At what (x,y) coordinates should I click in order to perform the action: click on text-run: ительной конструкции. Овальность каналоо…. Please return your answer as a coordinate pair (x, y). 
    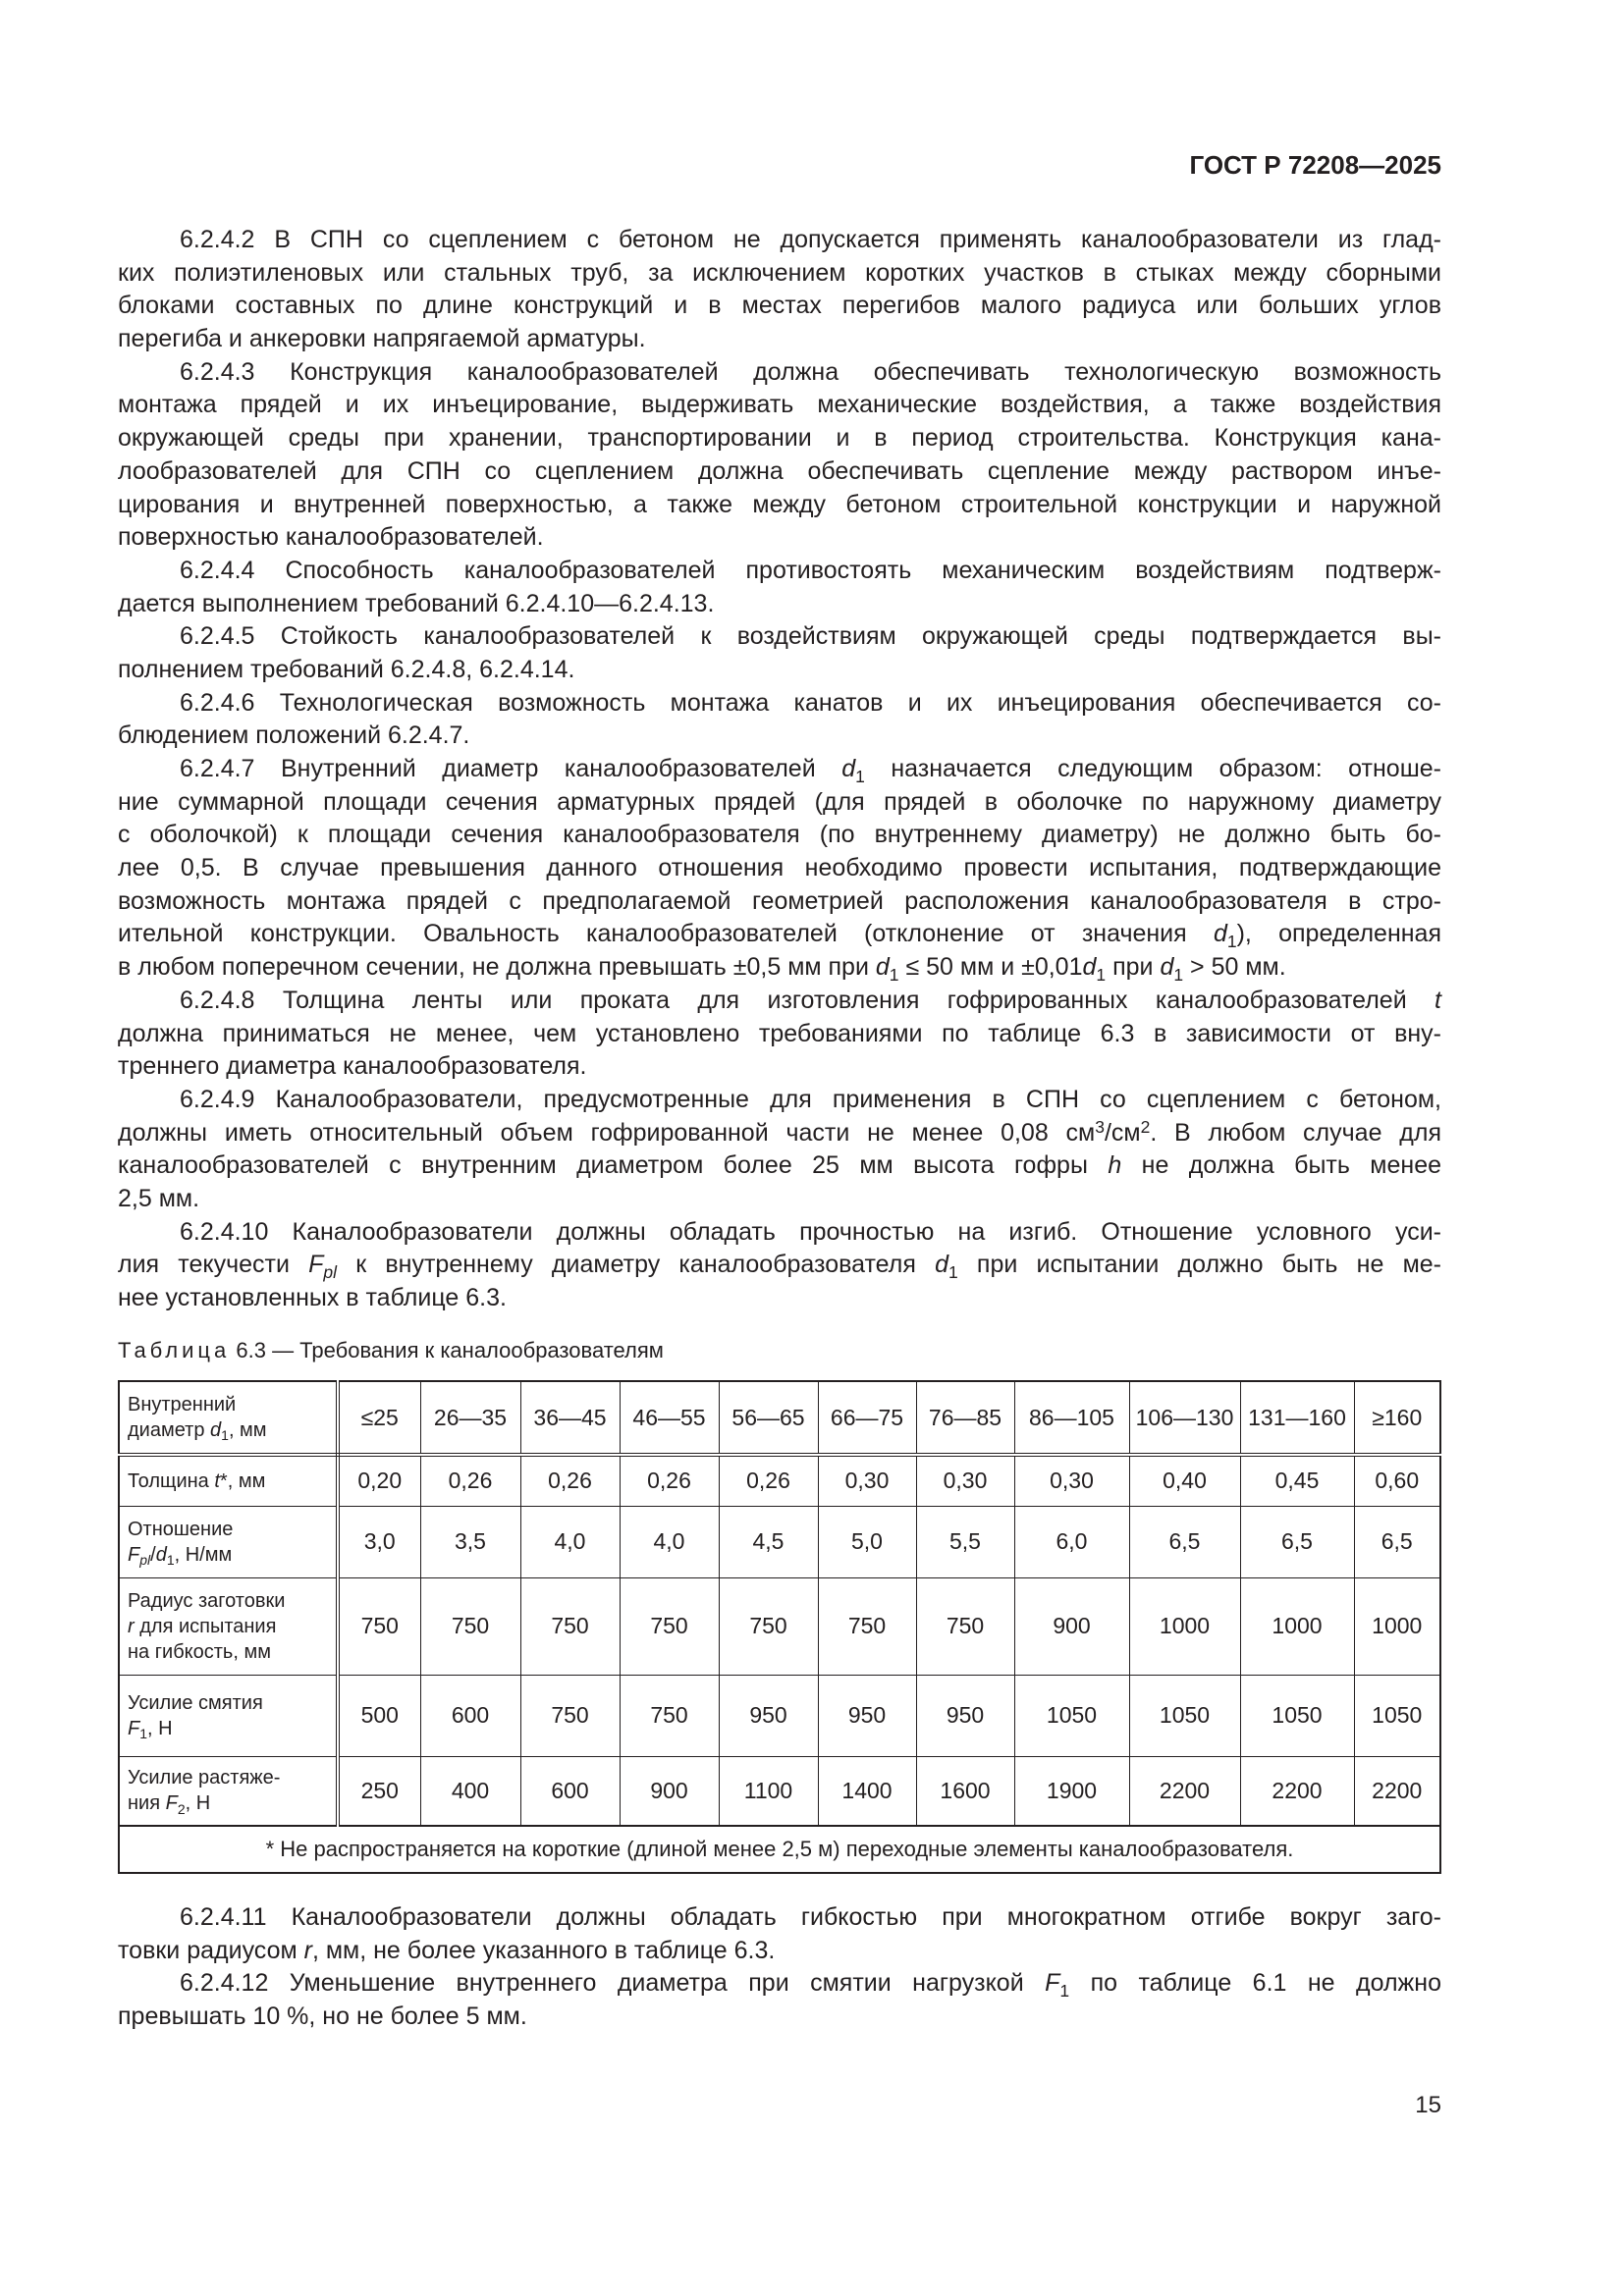
    Looking at the image, I should click on (666, 934).